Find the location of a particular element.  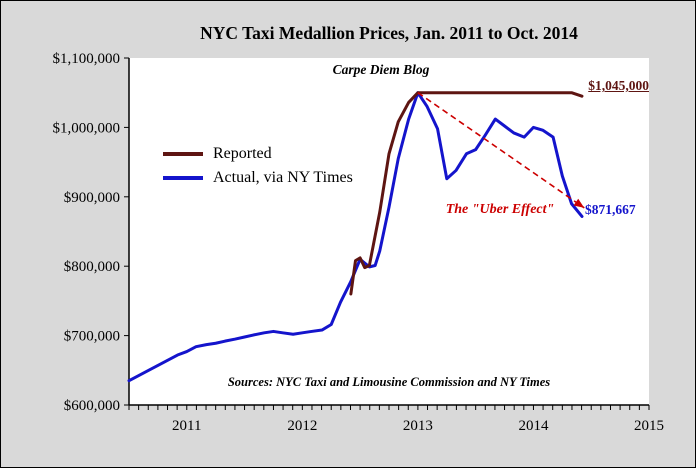

x-tick-label: 2013 is located at coordinates (418, 426).